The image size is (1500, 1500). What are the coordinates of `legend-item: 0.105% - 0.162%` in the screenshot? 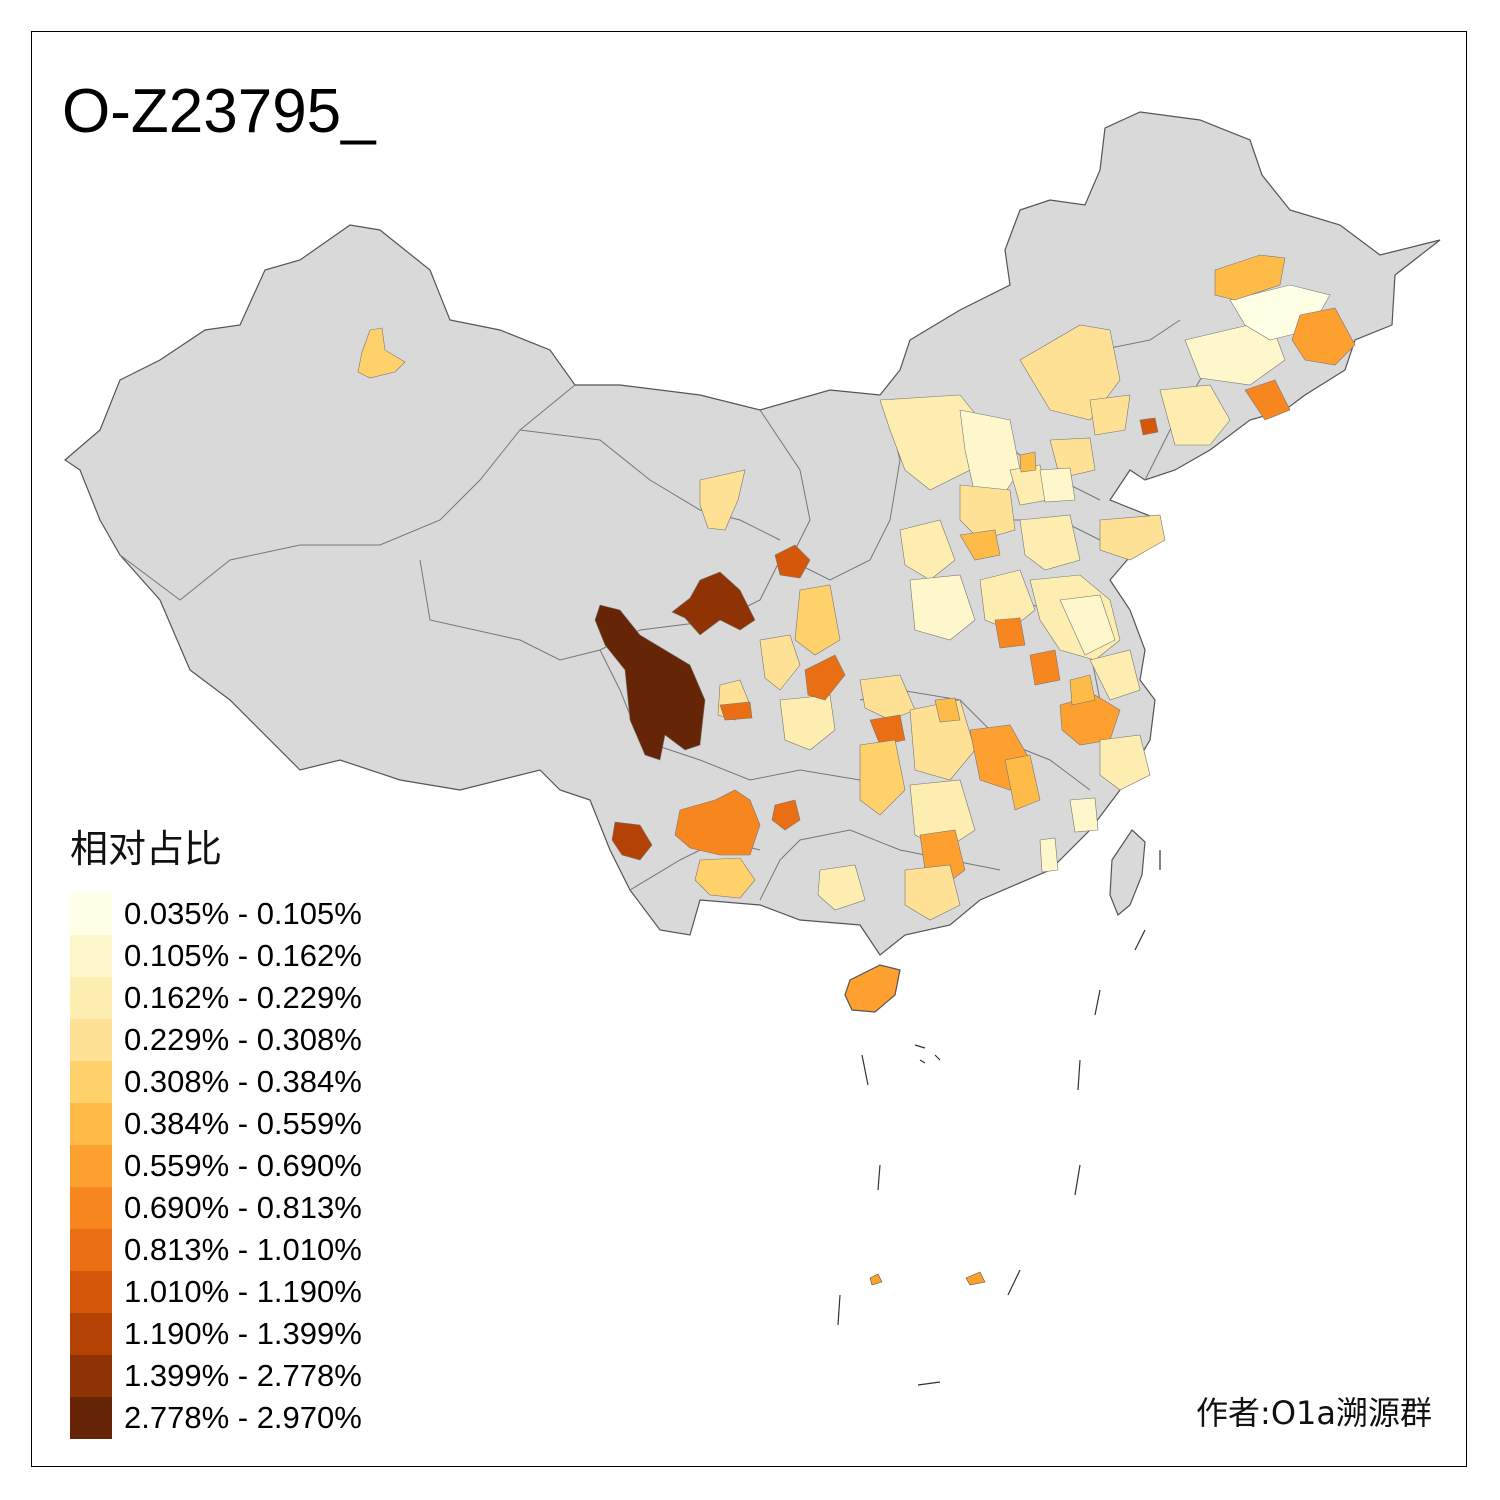 It's located at (216, 956).